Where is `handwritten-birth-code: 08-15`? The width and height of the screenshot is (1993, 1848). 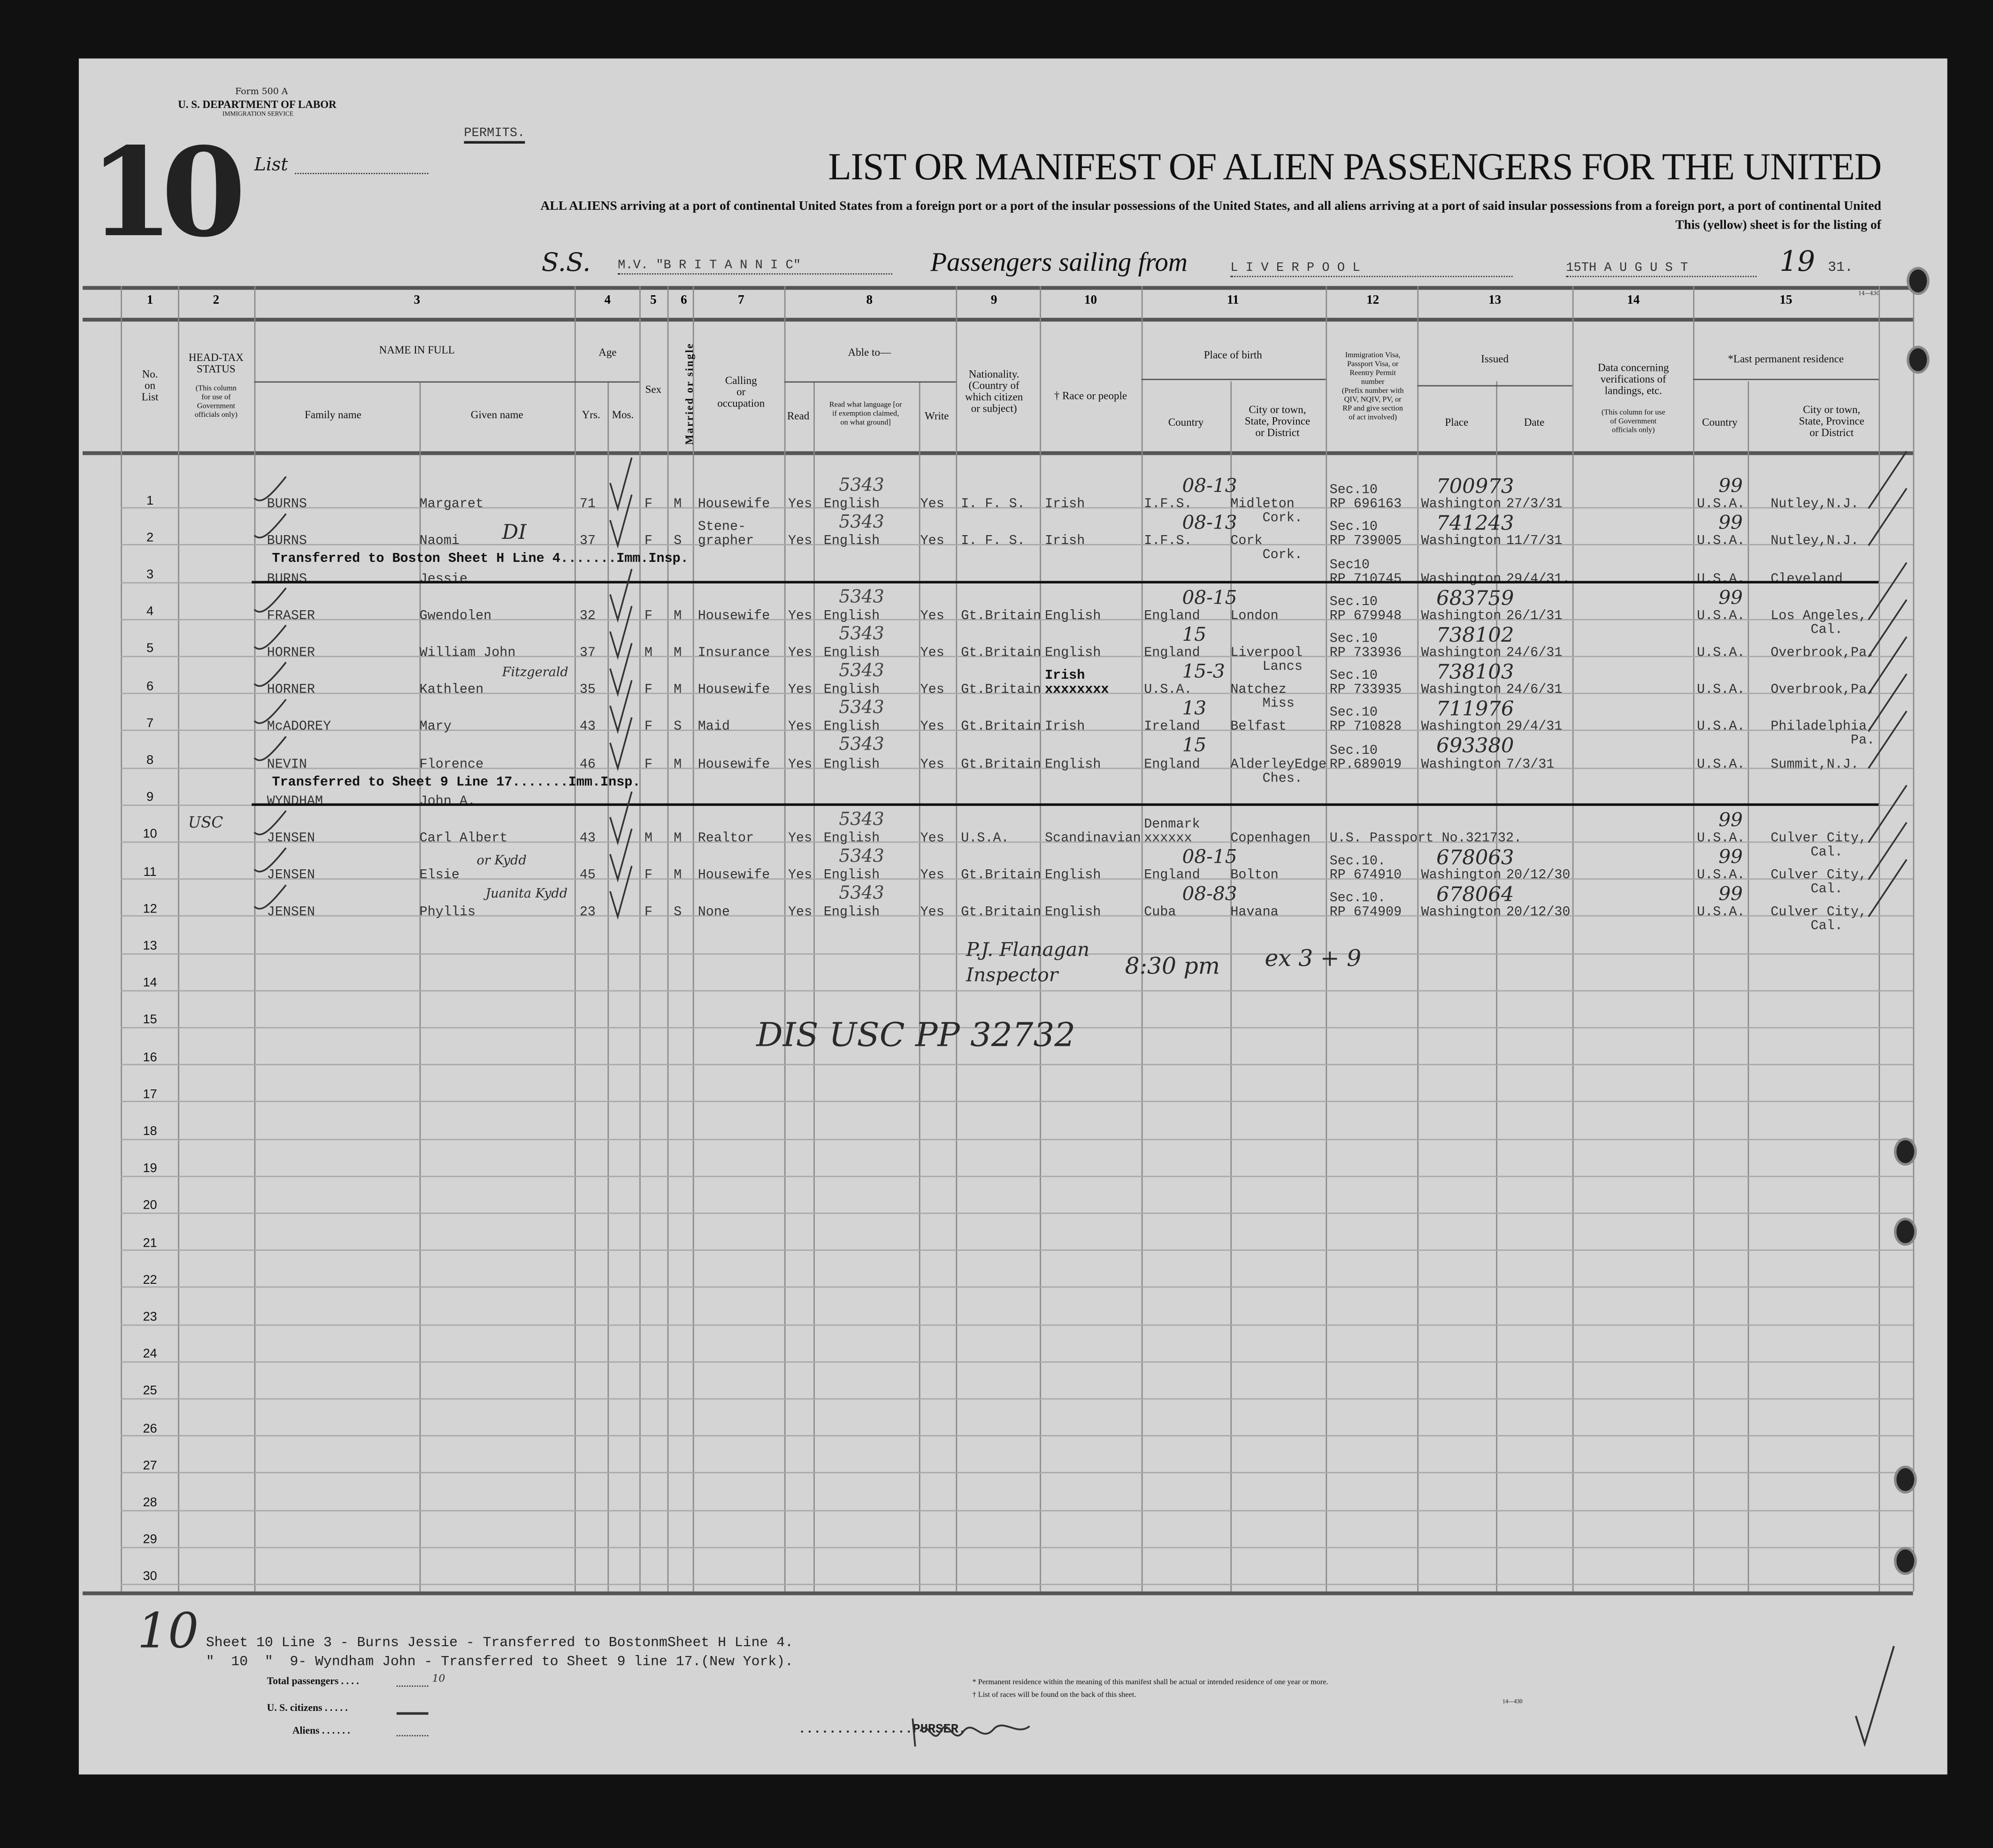 handwritten-birth-code: 08-15 is located at coordinates (1209, 856).